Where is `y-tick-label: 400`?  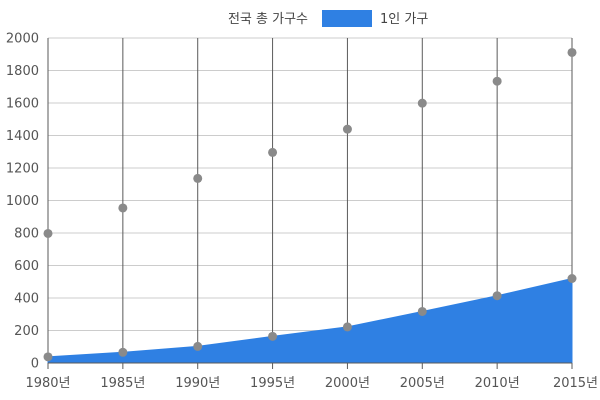
y-tick-label: 400 is located at coordinates (26, 299).